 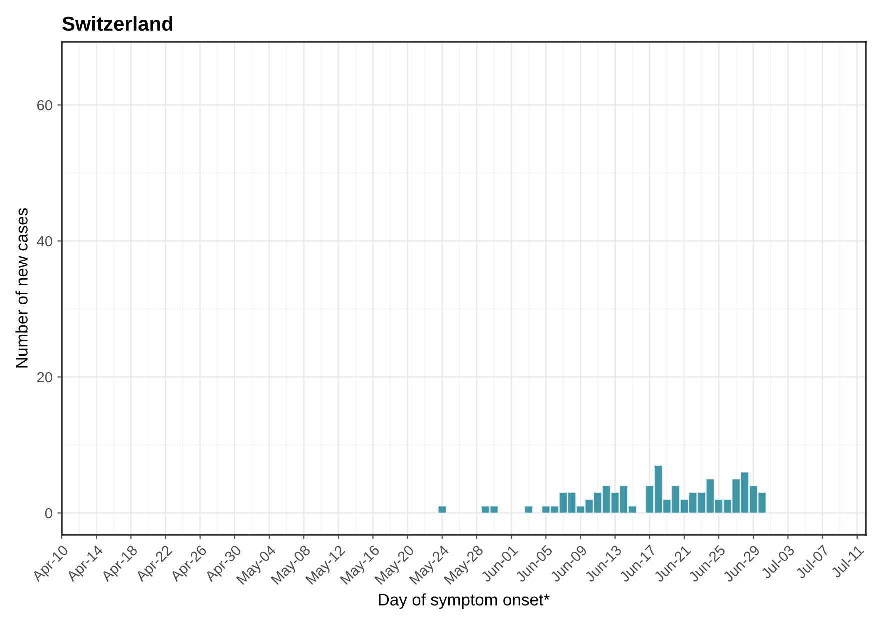 What do you see at coordinates (44, 105) in the screenshot?
I see `y-tick-label: 60` at bounding box center [44, 105].